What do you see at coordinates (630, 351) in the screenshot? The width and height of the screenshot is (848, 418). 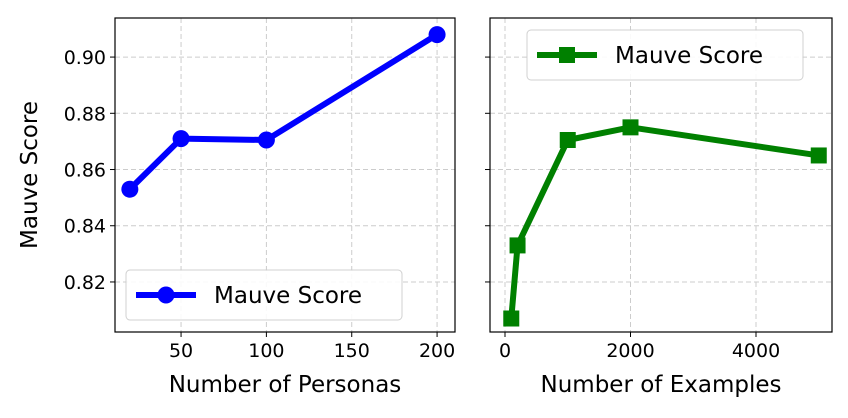 I see `x-tick-label: 2000` at bounding box center [630, 351].